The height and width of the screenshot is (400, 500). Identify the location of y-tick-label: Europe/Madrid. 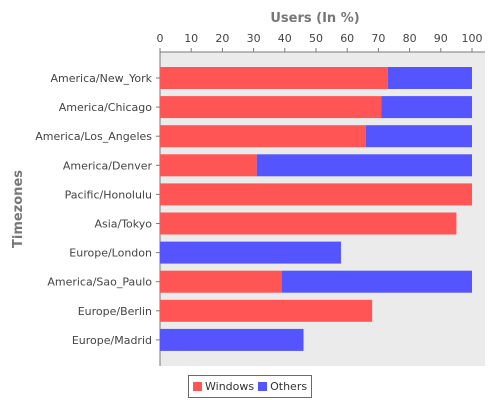
(112, 340).